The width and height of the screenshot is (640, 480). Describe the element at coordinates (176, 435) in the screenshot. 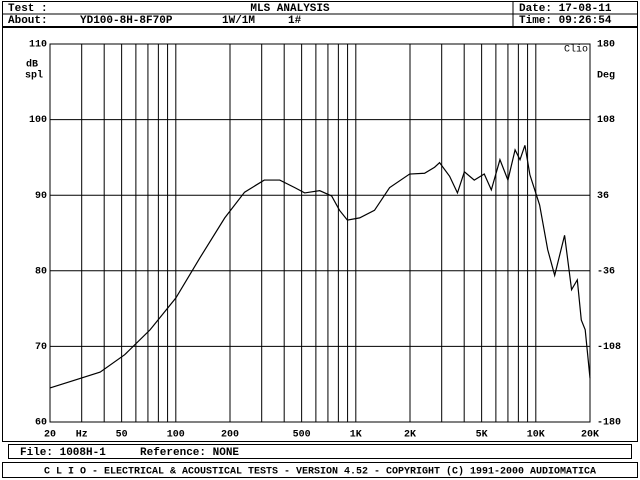

I see `x-tick-label: 100` at that location.